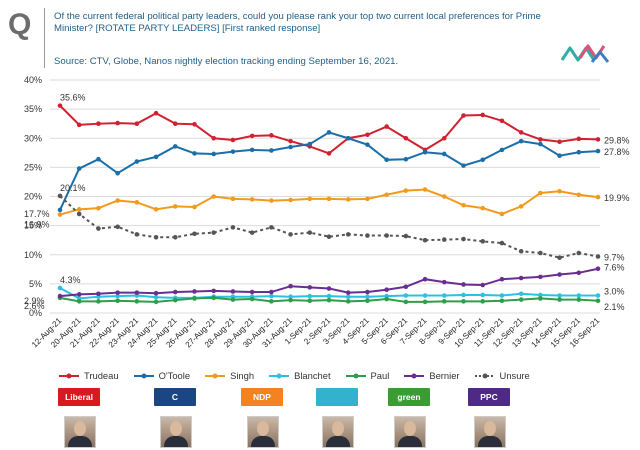 This screenshot has width=640, height=450. What do you see at coordinates (33, 167) in the screenshot?
I see `y-tick-label: 25%` at bounding box center [33, 167].